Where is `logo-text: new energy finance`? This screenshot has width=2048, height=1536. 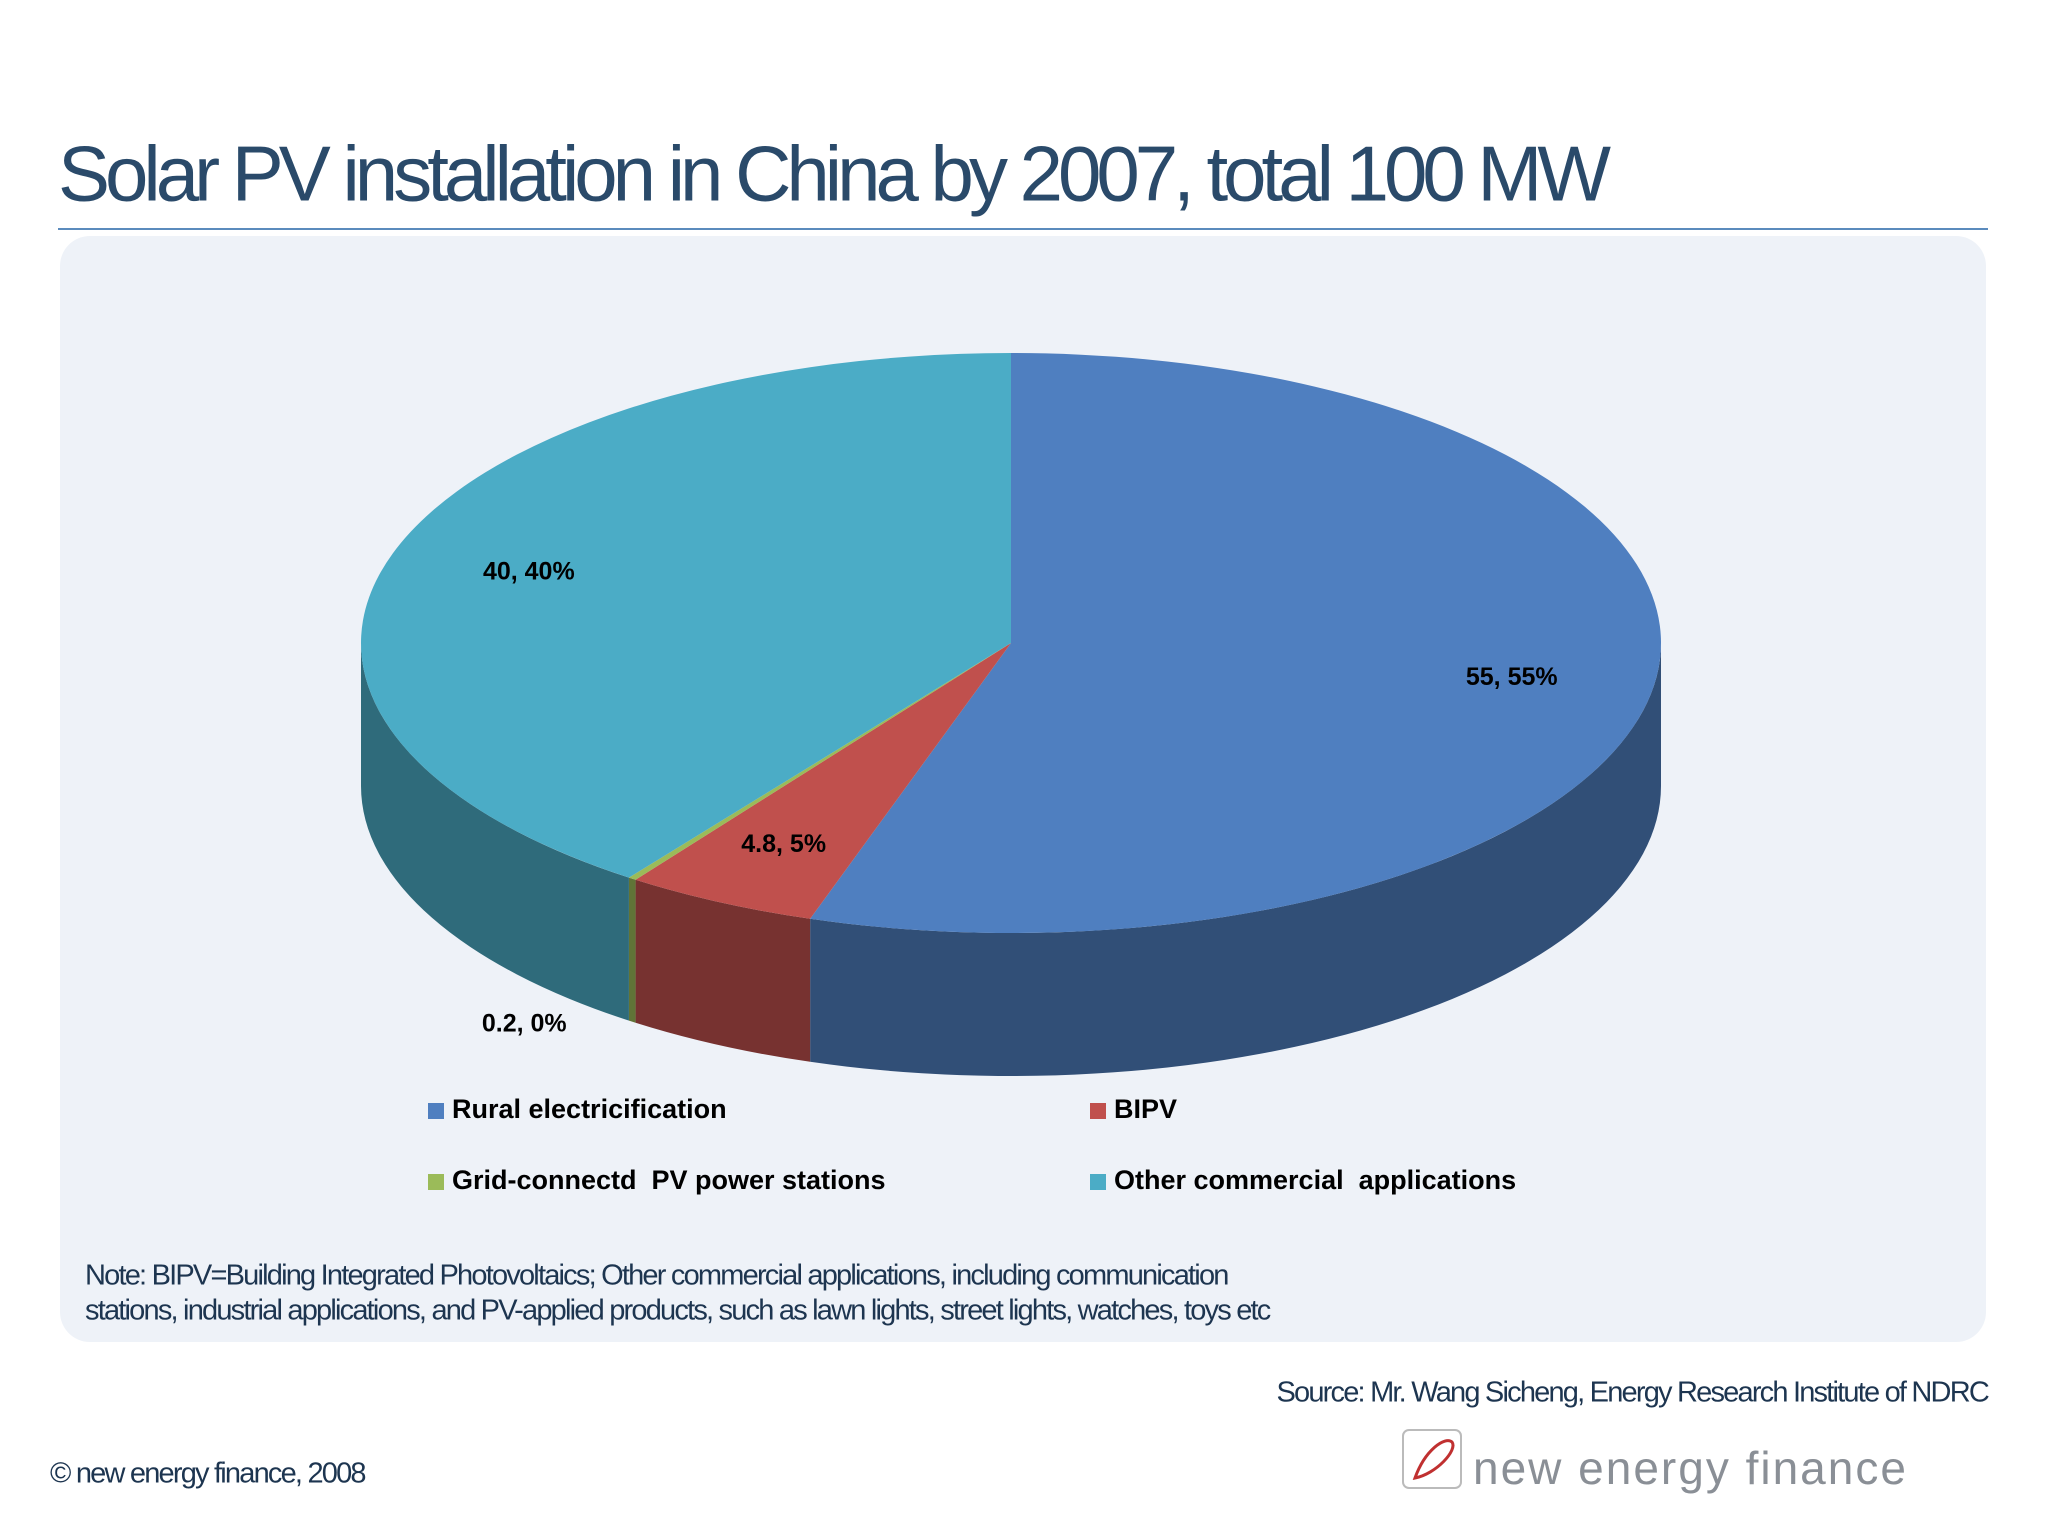 logo-text: new energy finance is located at coordinates (1690, 1468).